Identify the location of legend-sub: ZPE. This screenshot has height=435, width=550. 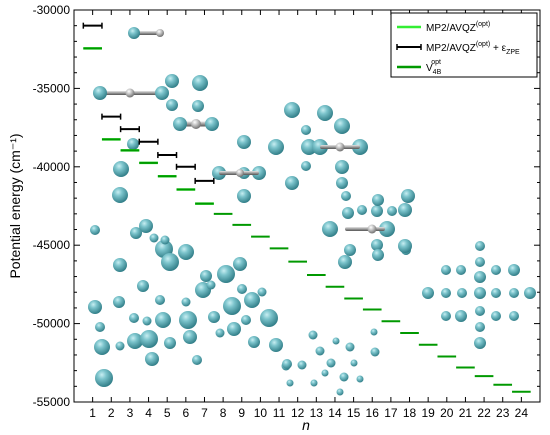
(513, 52).